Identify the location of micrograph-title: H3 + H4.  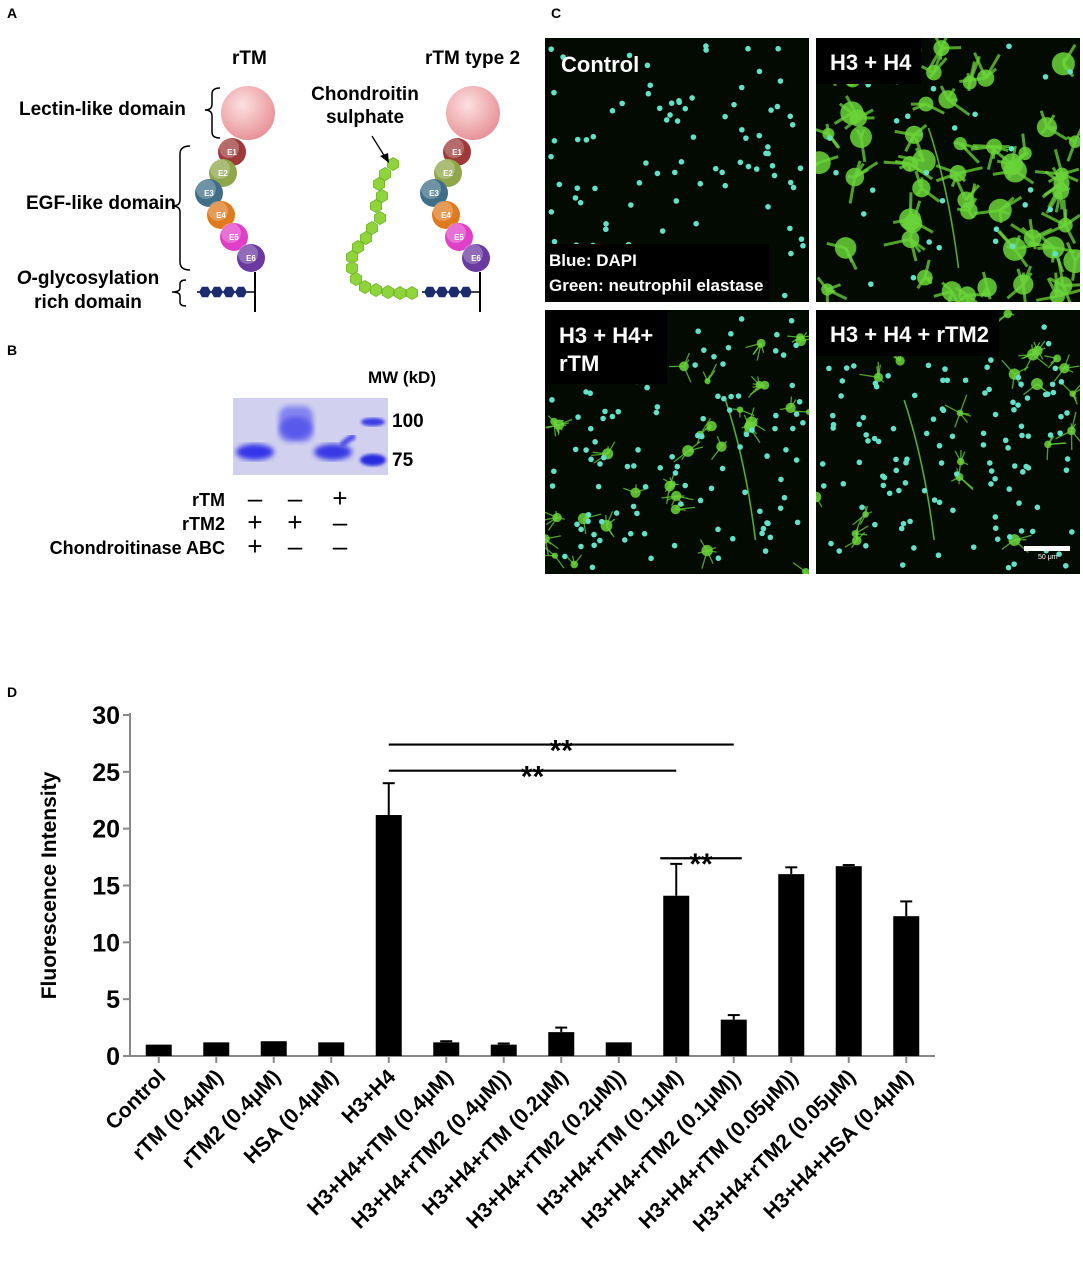
(869, 61).